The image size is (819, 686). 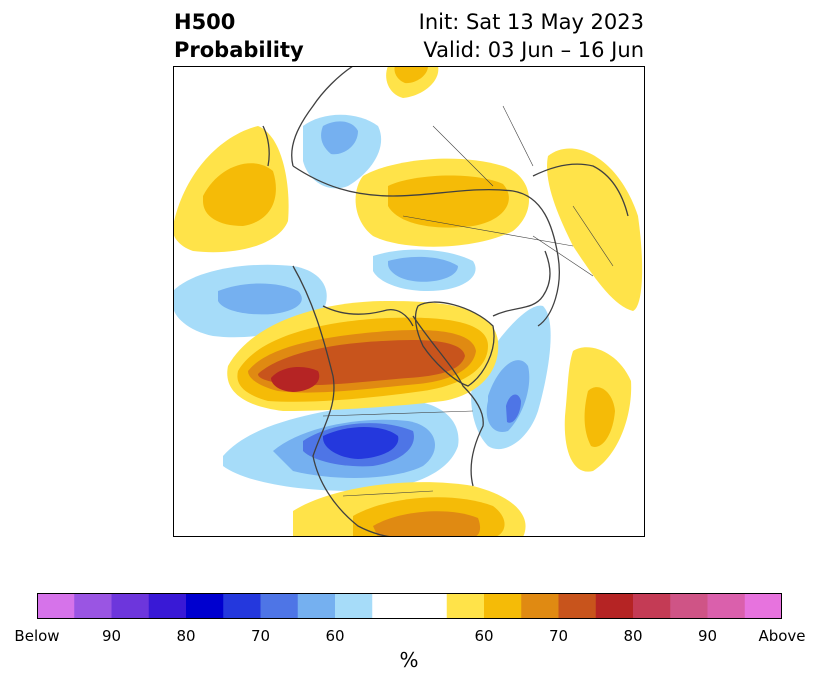 What do you see at coordinates (580, 190) in the screenshot?
I see `coast-scandinavia` at bounding box center [580, 190].